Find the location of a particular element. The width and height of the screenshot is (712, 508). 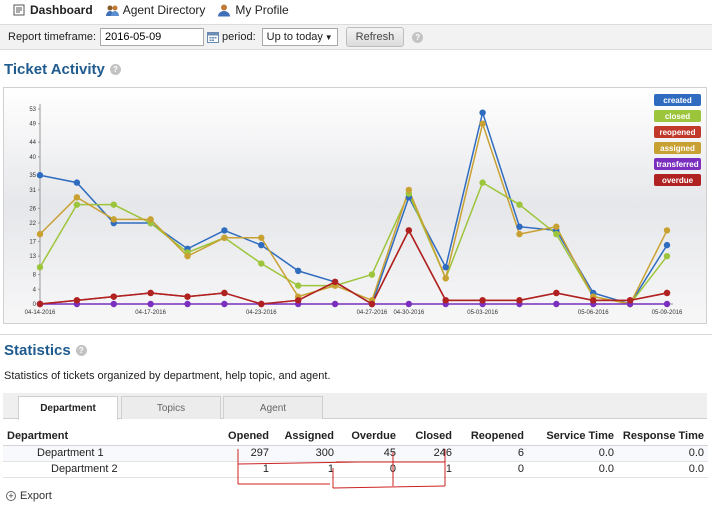

column-header: Reopened is located at coordinates (492, 436).